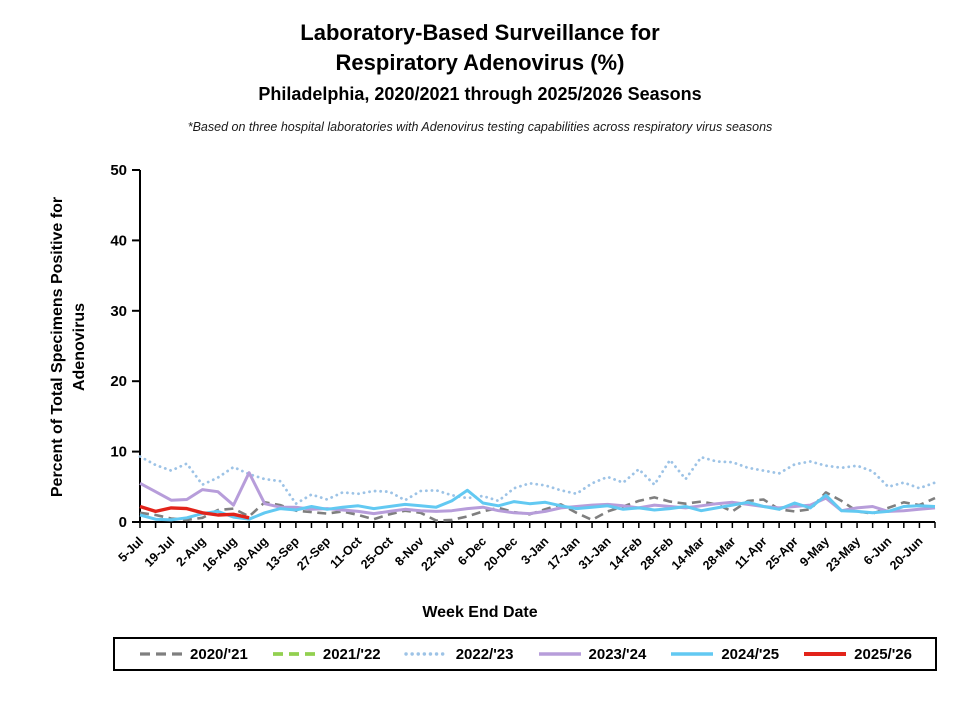 This screenshot has width=960, height=720. Describe the element at coordinates (750, 654) in the screenshot. I see `legend-label-season-2024-25: 2024/'25` at that location.